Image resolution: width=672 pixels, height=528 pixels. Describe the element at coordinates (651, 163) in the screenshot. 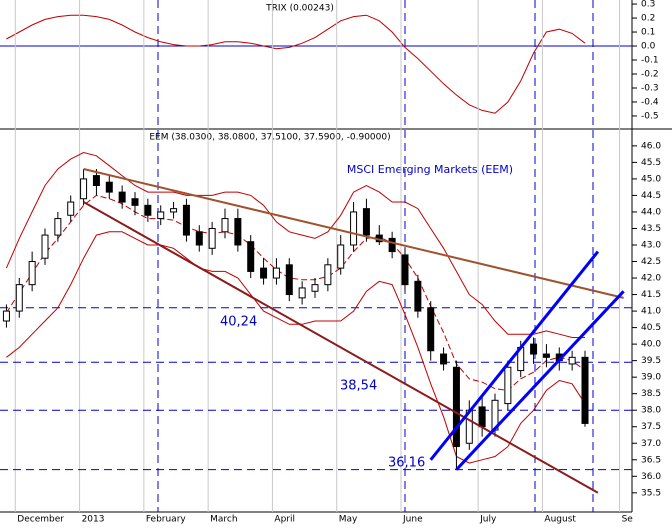

I see `y-tick-label: 45.5` at that location.